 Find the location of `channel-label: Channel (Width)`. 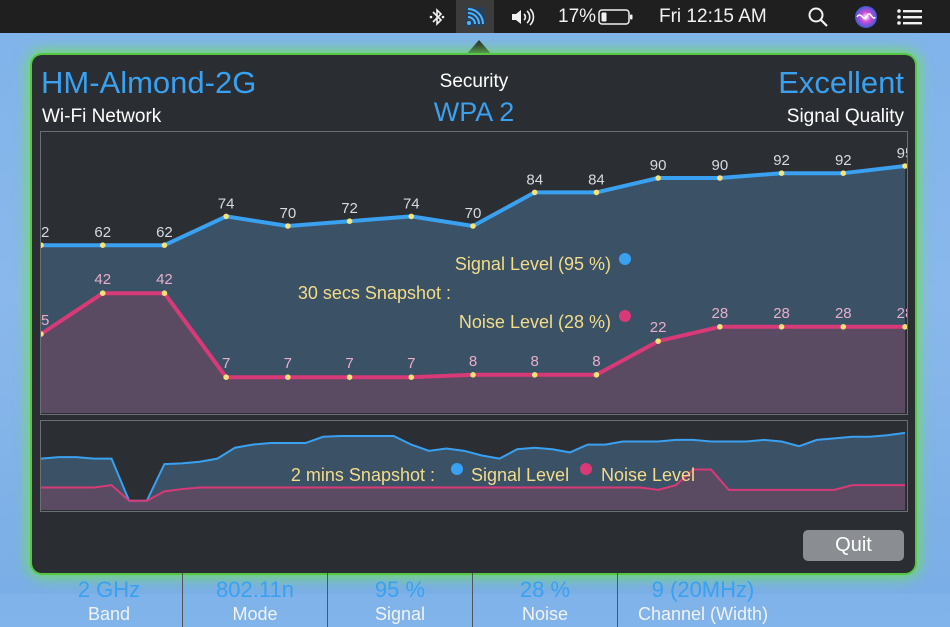

channel-label: Channel (Width) is located at coordinates (703, 614).